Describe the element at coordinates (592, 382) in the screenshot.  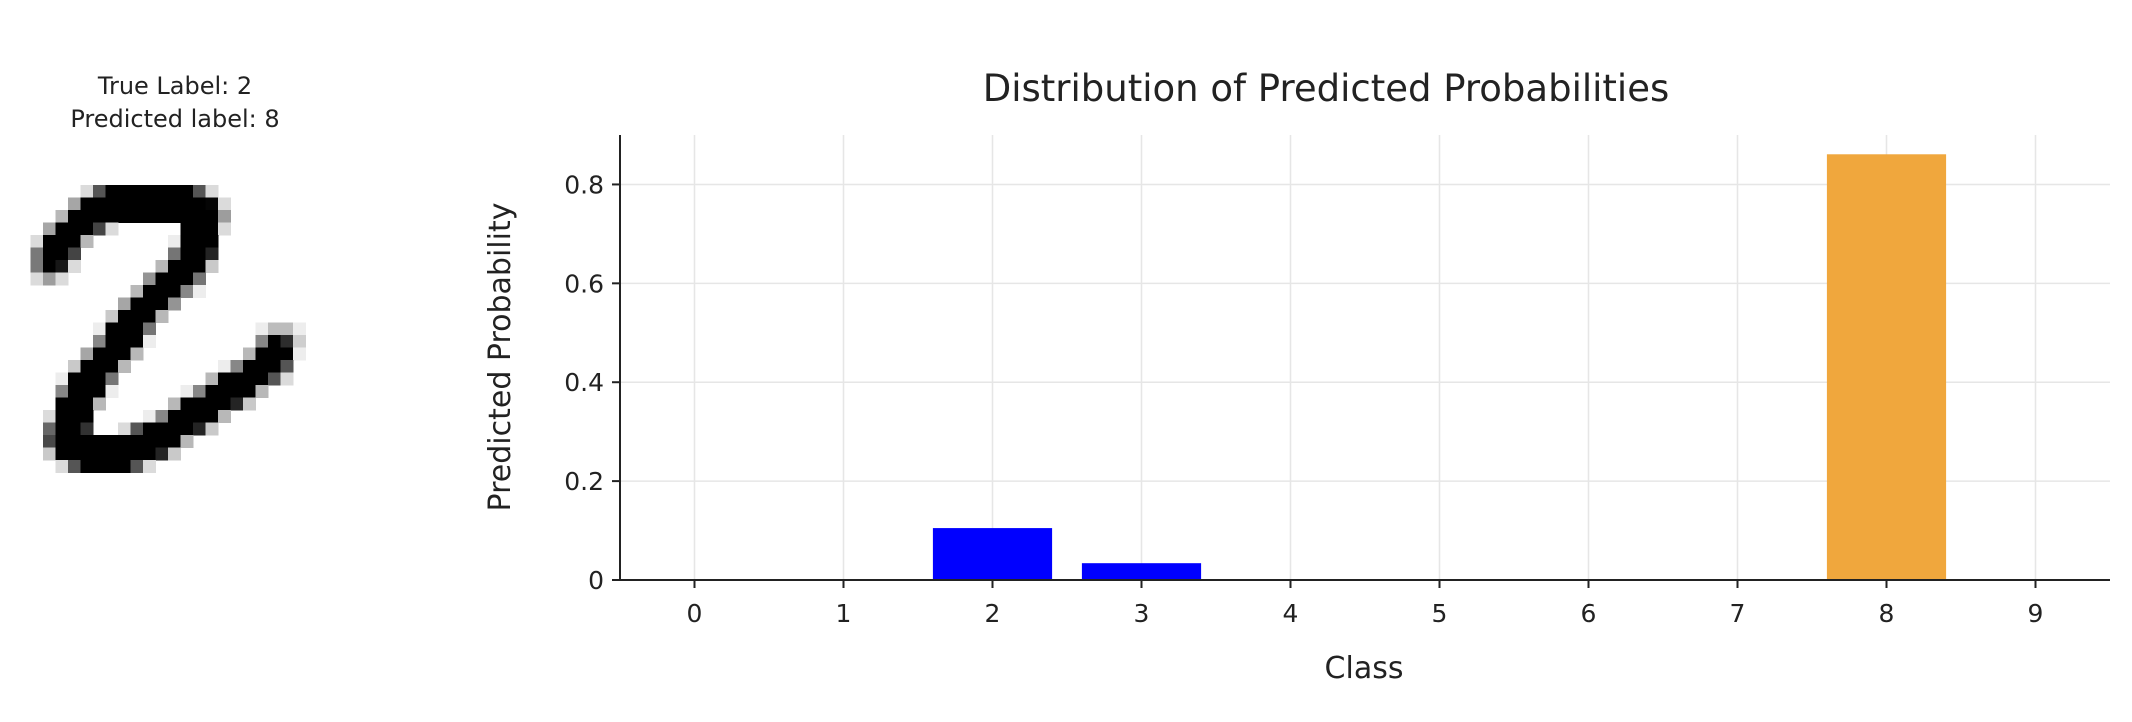
I see `y-tick-labels: 0 0.2 0.4 0.6 0.8` at that location.